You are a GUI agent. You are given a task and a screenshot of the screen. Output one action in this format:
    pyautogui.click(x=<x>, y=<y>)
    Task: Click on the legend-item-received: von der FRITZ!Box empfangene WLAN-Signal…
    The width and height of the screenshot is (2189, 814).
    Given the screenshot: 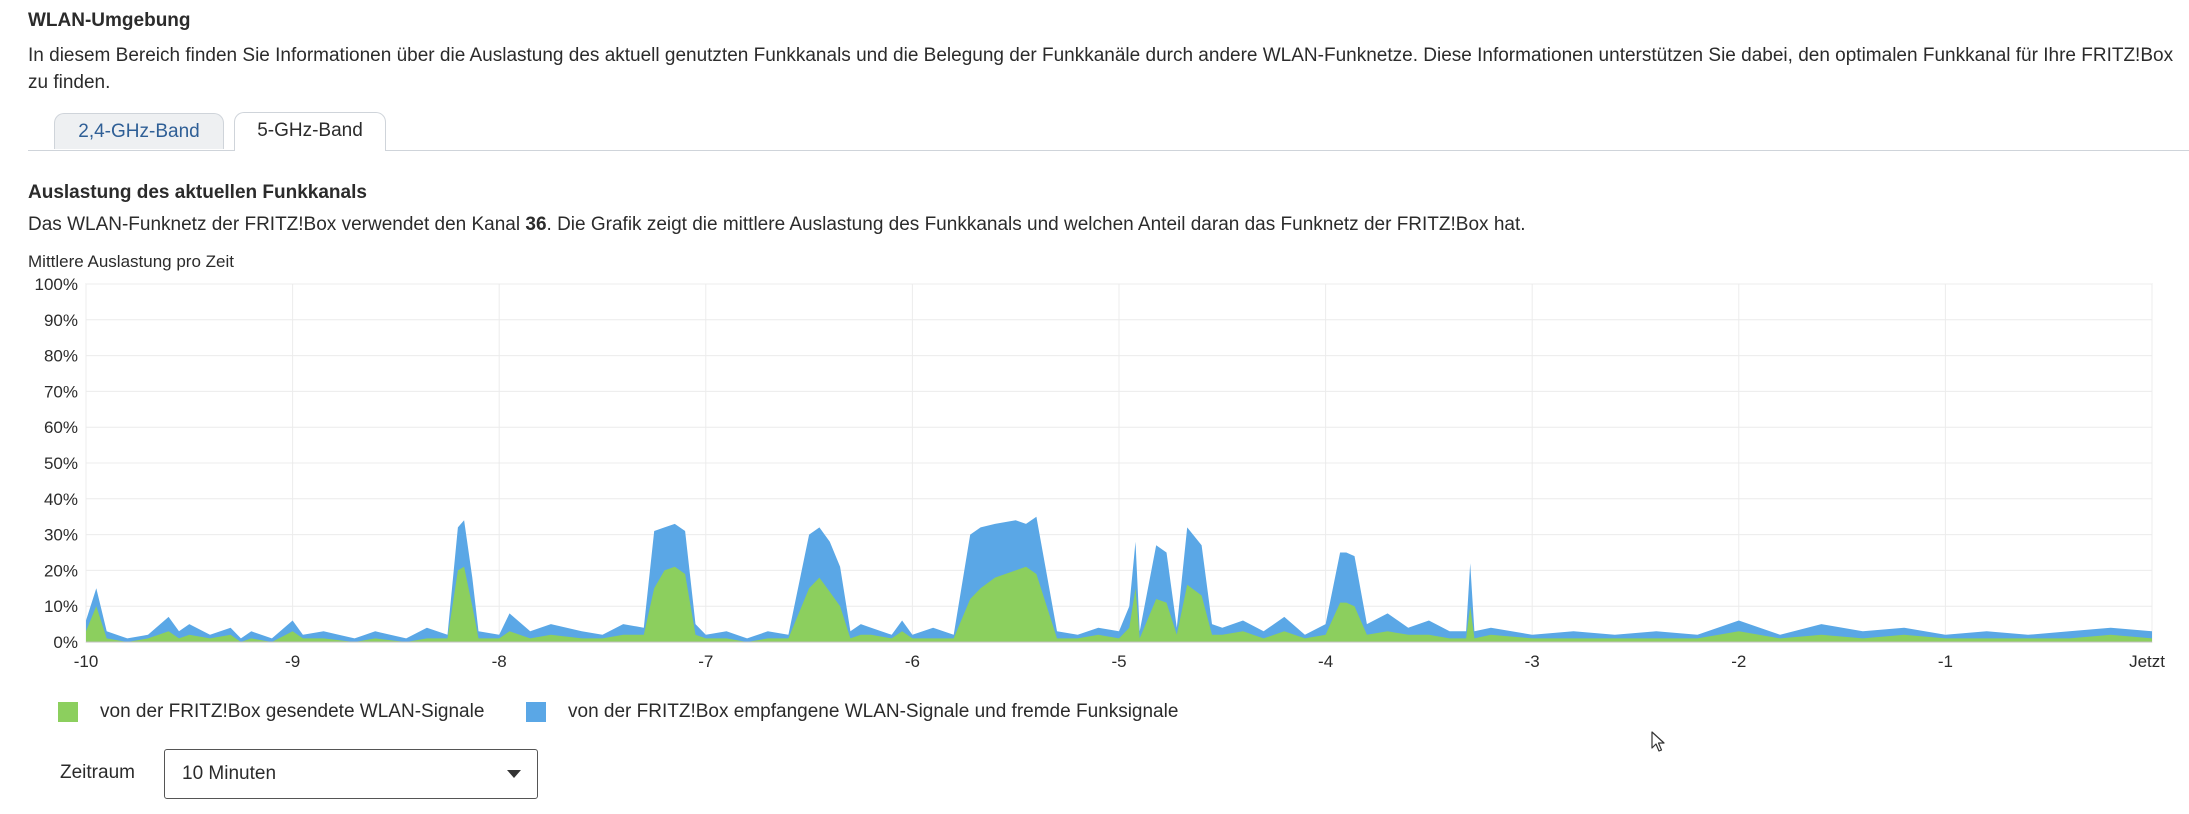 What is the action you would take?
    pyautogui.click(x=852, y=712)
    